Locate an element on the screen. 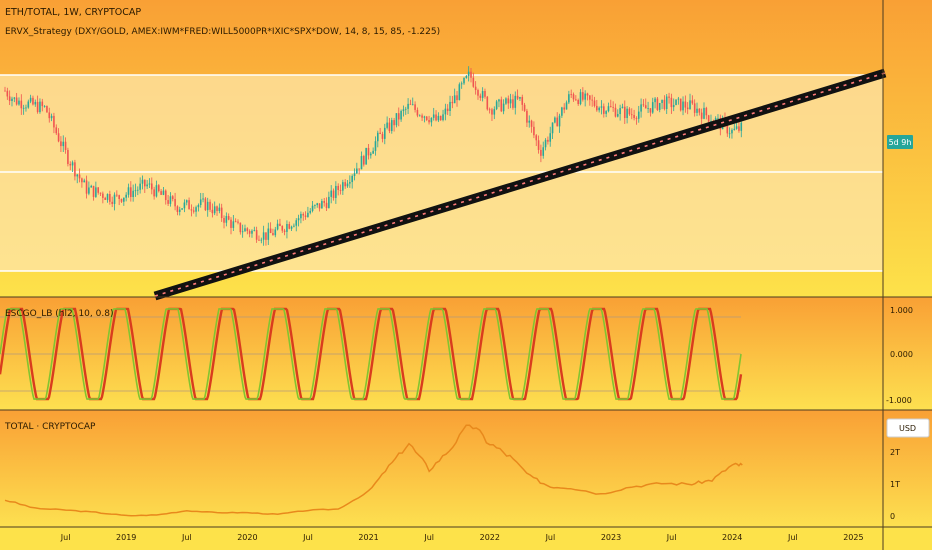 The height and width of the screenshot is (554, 932). total-label: TOTAL · CRYPTOCAP is located at coordinates (50, 427).